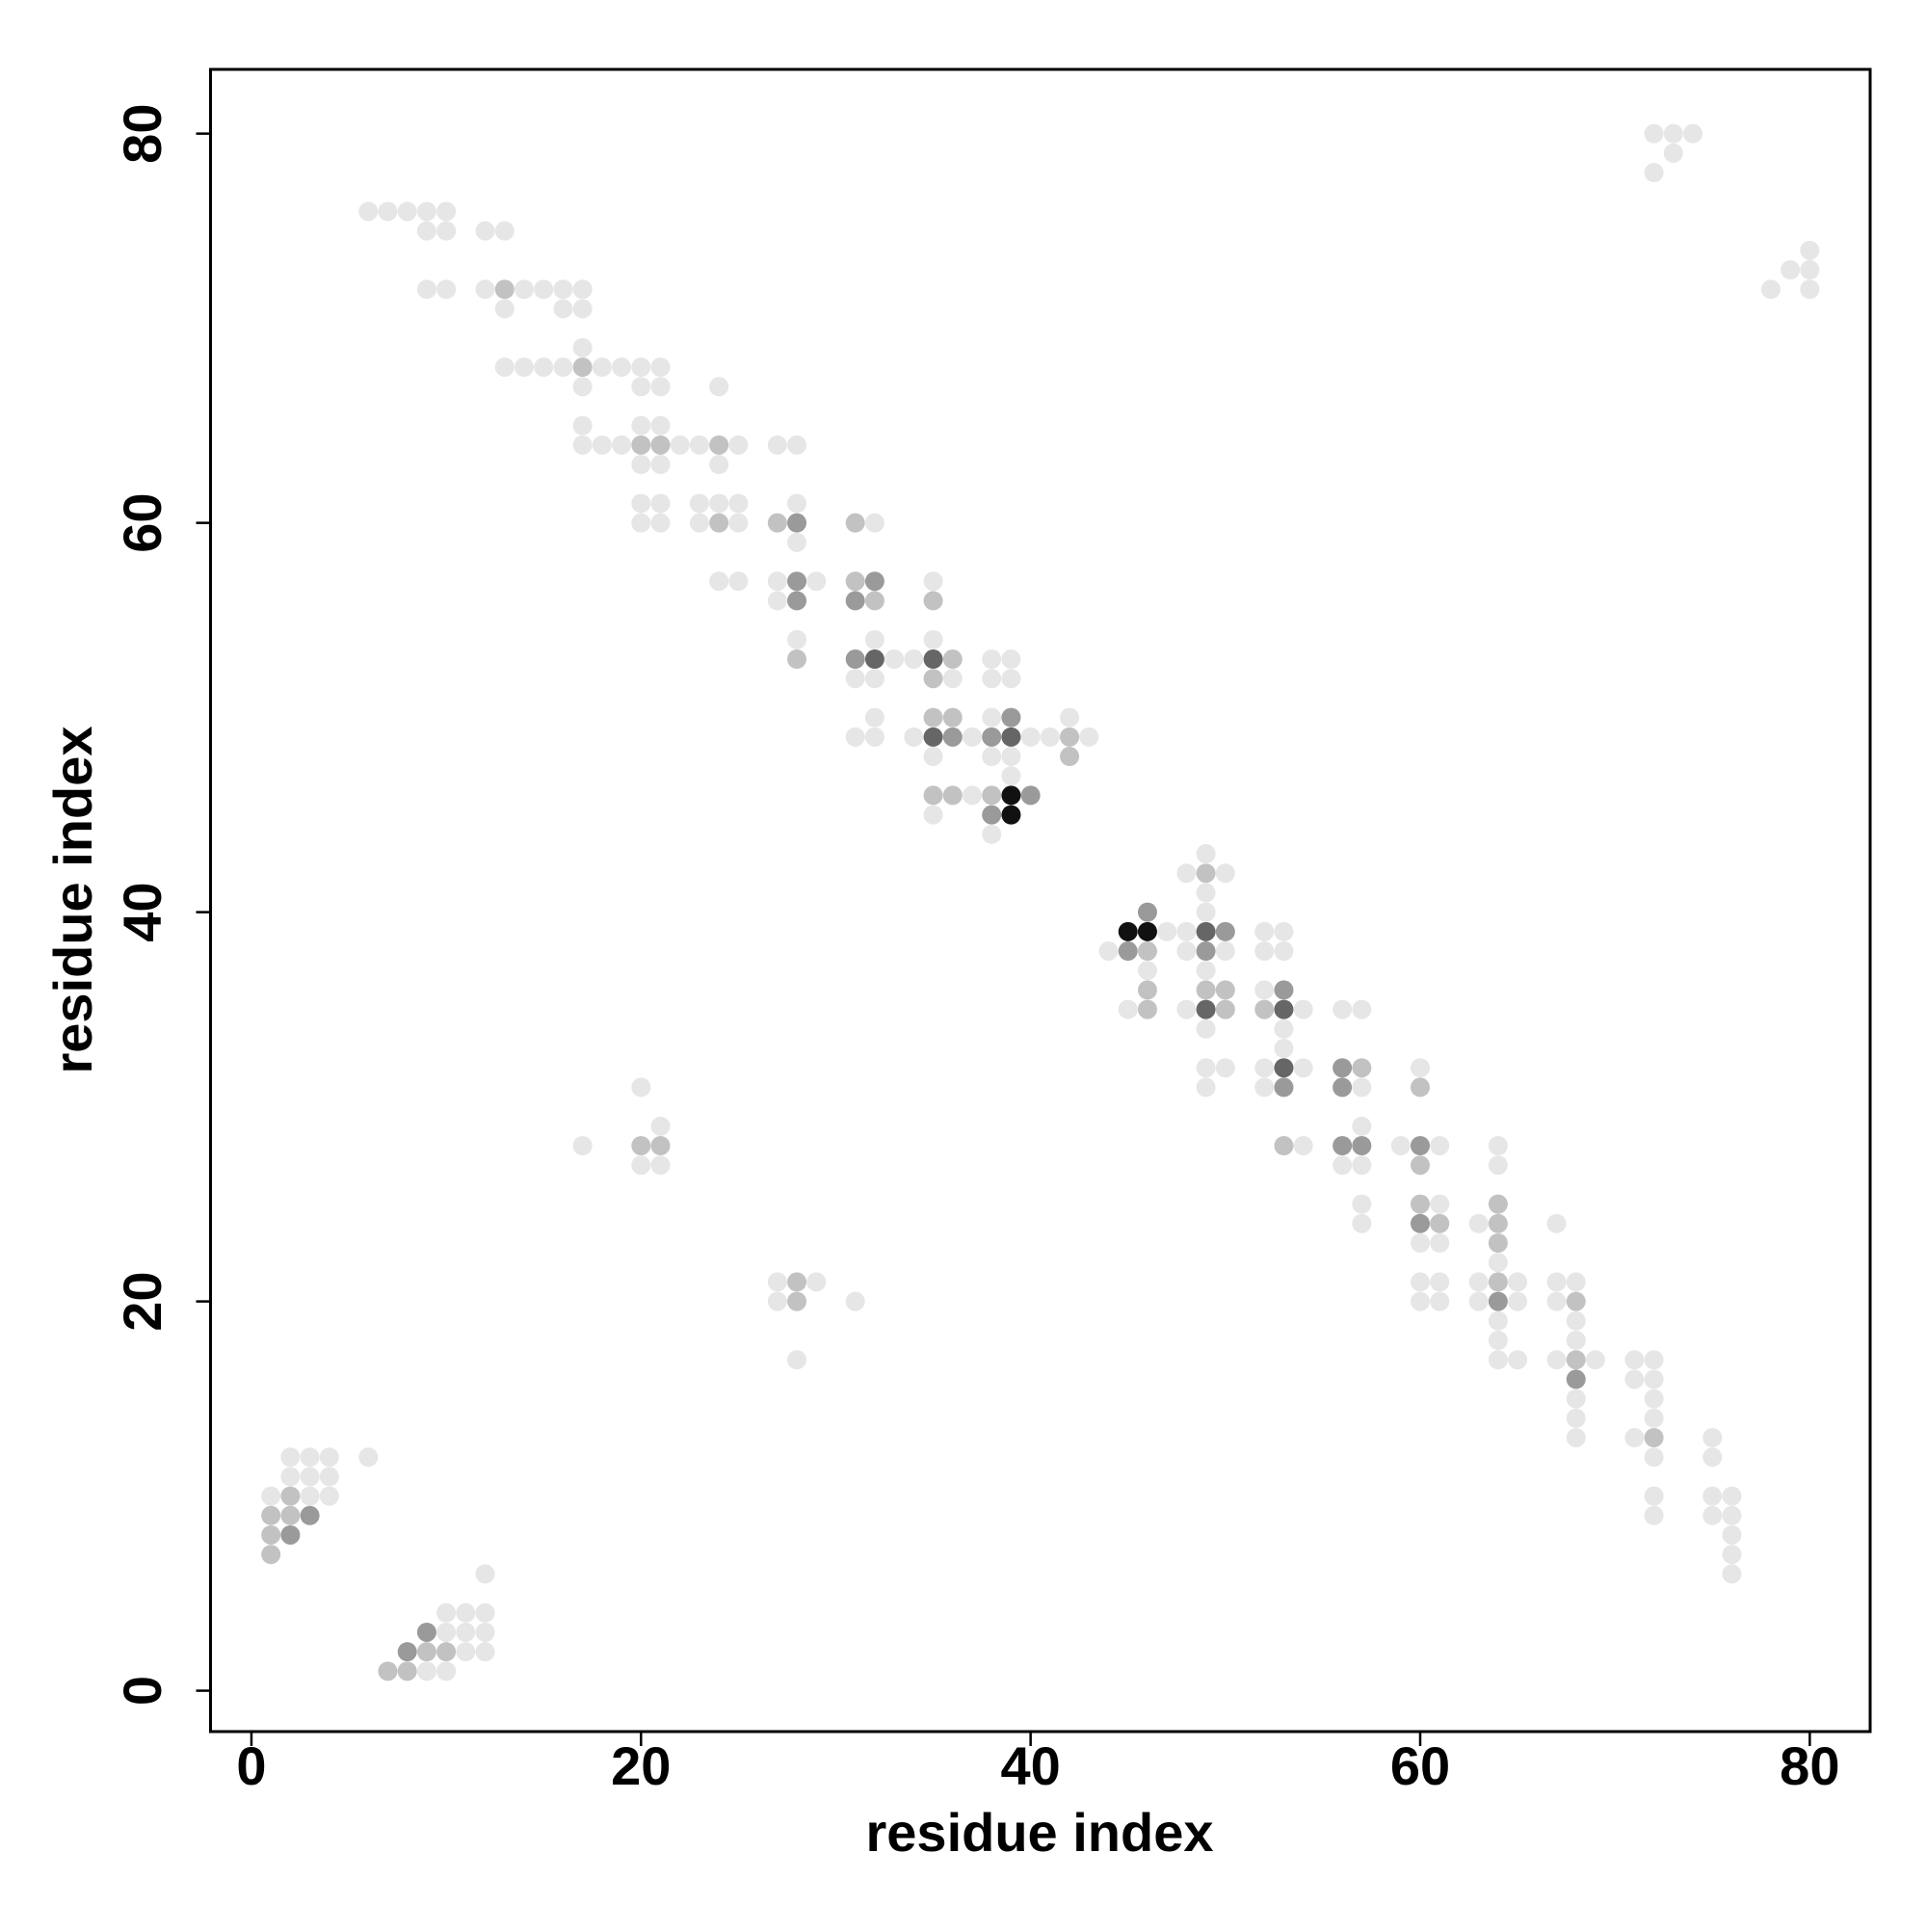 The image size is (1927, 1932). What do you see at coordinates (142, 522) in the screenshot?
I see `y-tick-label: 60` at bounding box center [142, 522].